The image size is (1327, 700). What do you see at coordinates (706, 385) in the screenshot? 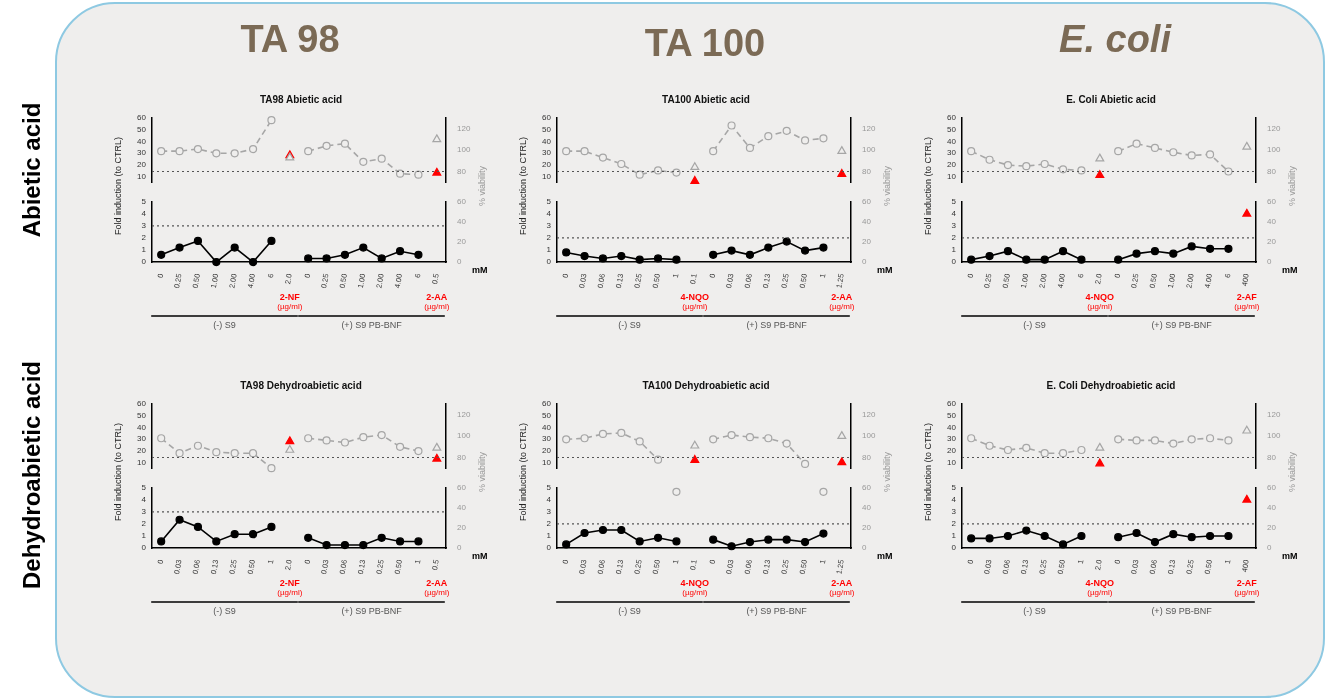
I see `chart-title: TA100 Dehydroabietic acid` at bounding box center [706, 385].